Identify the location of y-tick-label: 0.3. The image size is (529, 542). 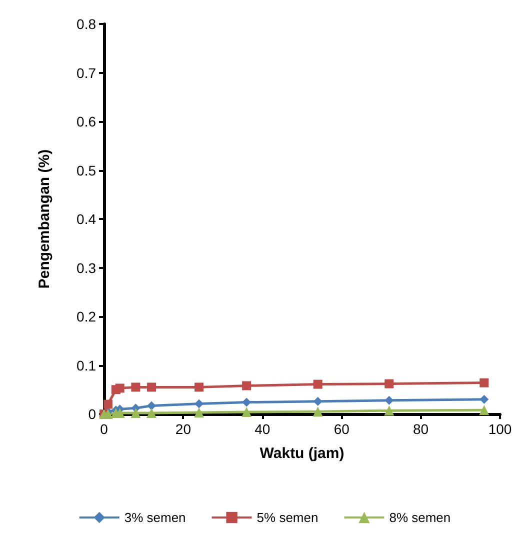
(86, 268).